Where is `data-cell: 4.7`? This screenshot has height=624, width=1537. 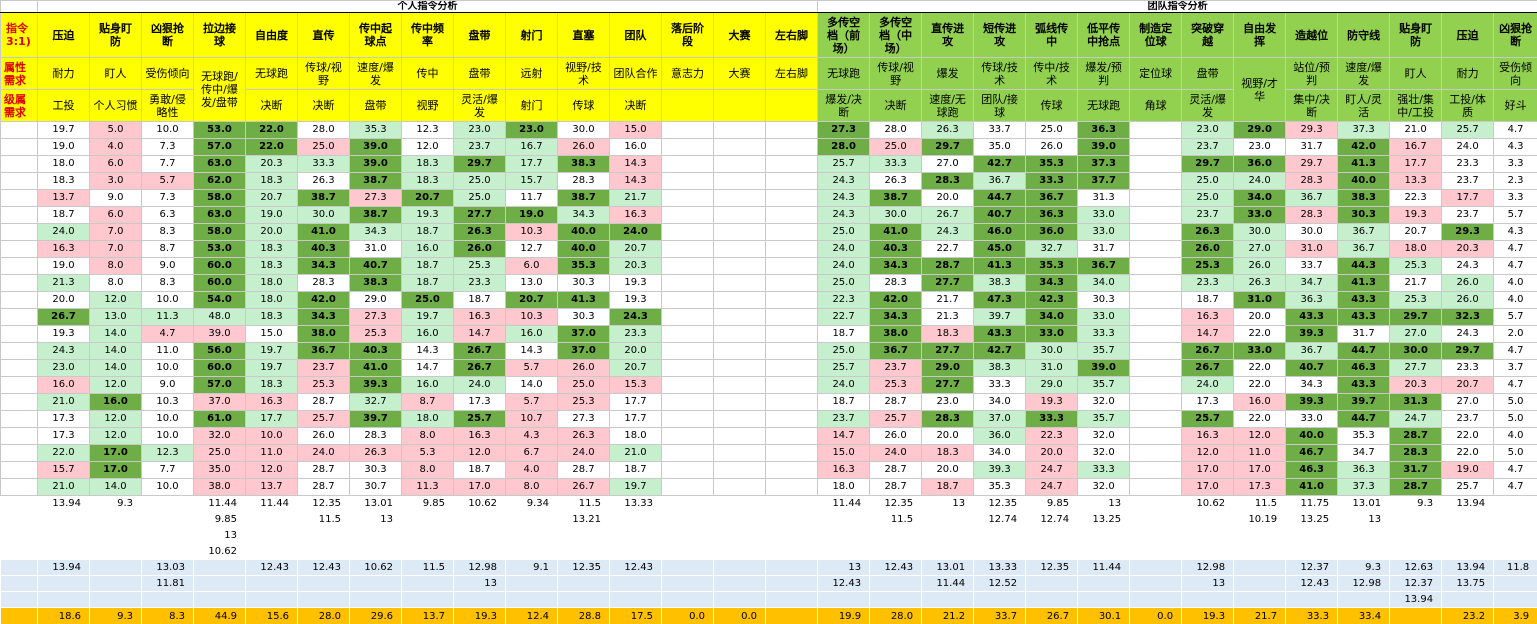
data-cell: 4.7 is located at coordinates (1515, 470).